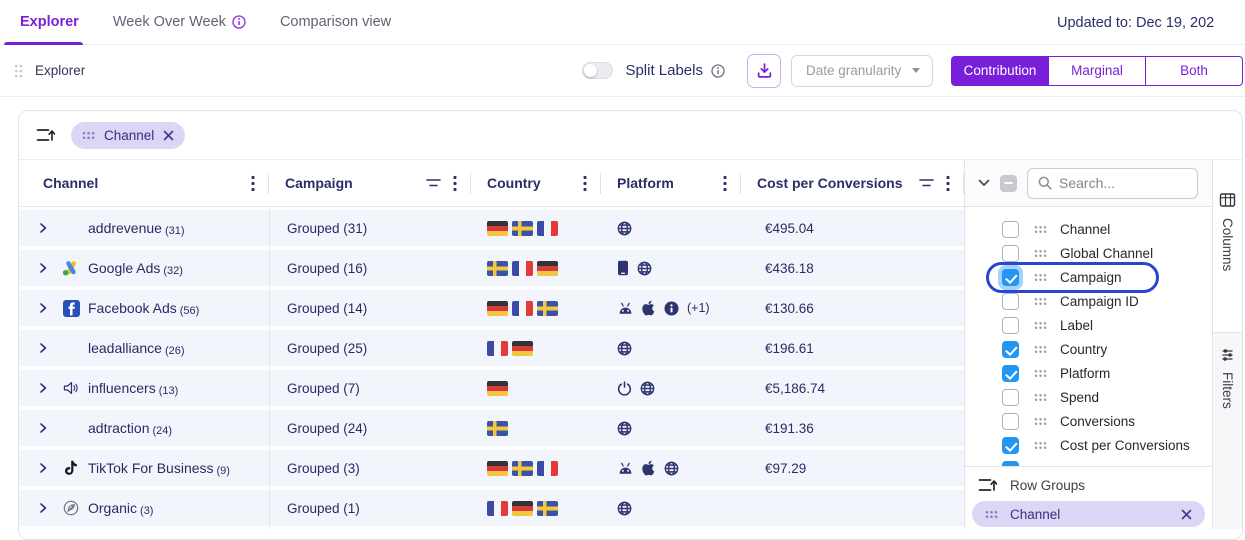  What do you see at coordinates (1088, 461) in the screenshot?
I see `column-list-item` at bounding box center [1088, 461].